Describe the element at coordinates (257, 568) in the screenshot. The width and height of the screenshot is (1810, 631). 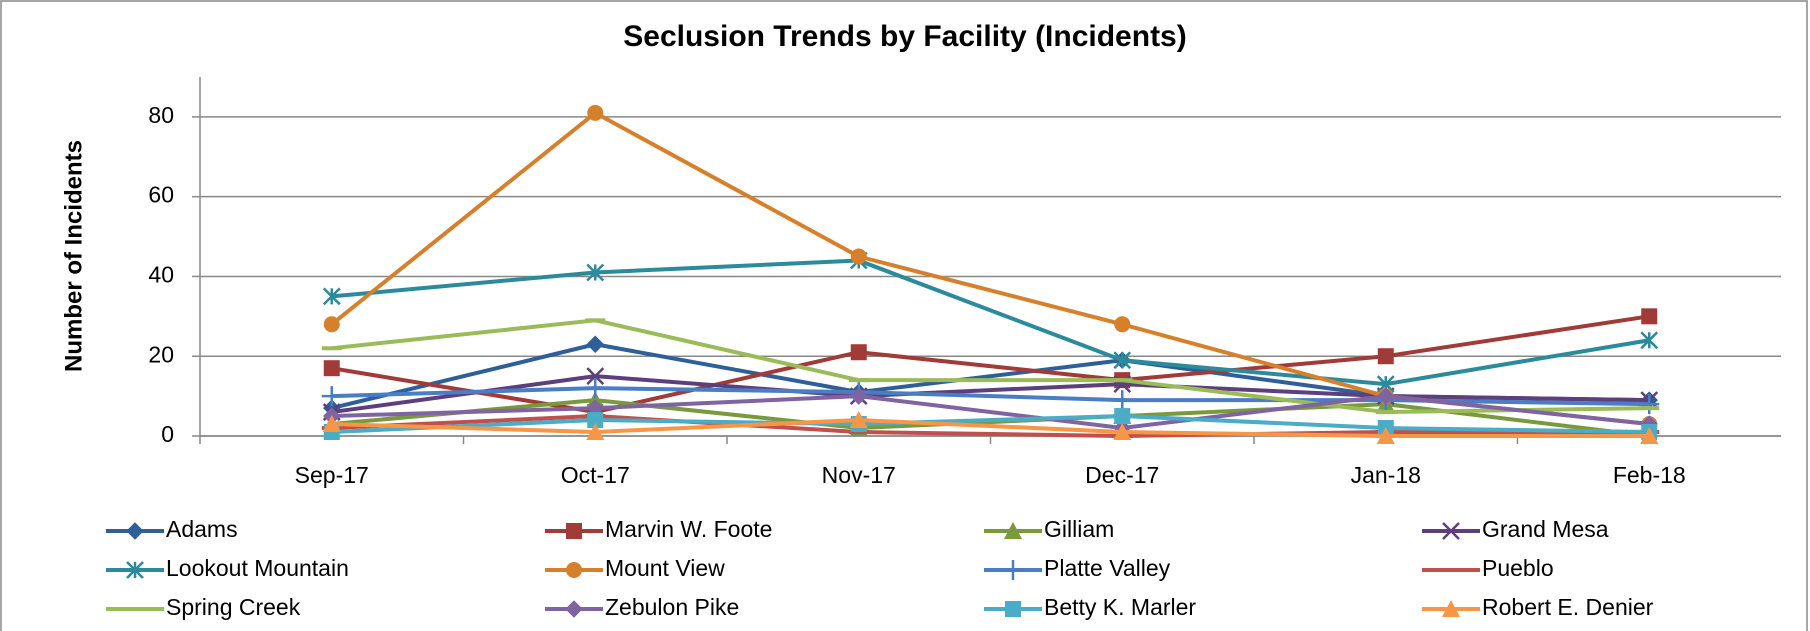
I see `legend-label: Lookout Mountain` at that location.